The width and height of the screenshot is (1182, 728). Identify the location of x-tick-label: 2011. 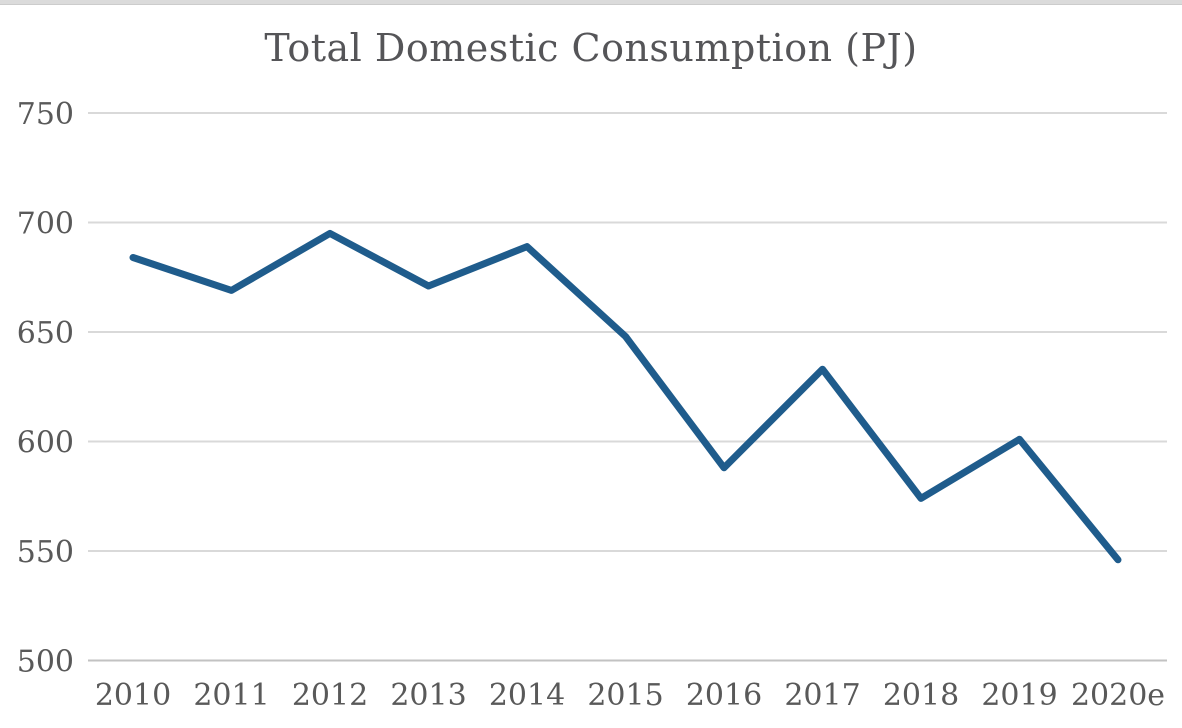
(231, 695).